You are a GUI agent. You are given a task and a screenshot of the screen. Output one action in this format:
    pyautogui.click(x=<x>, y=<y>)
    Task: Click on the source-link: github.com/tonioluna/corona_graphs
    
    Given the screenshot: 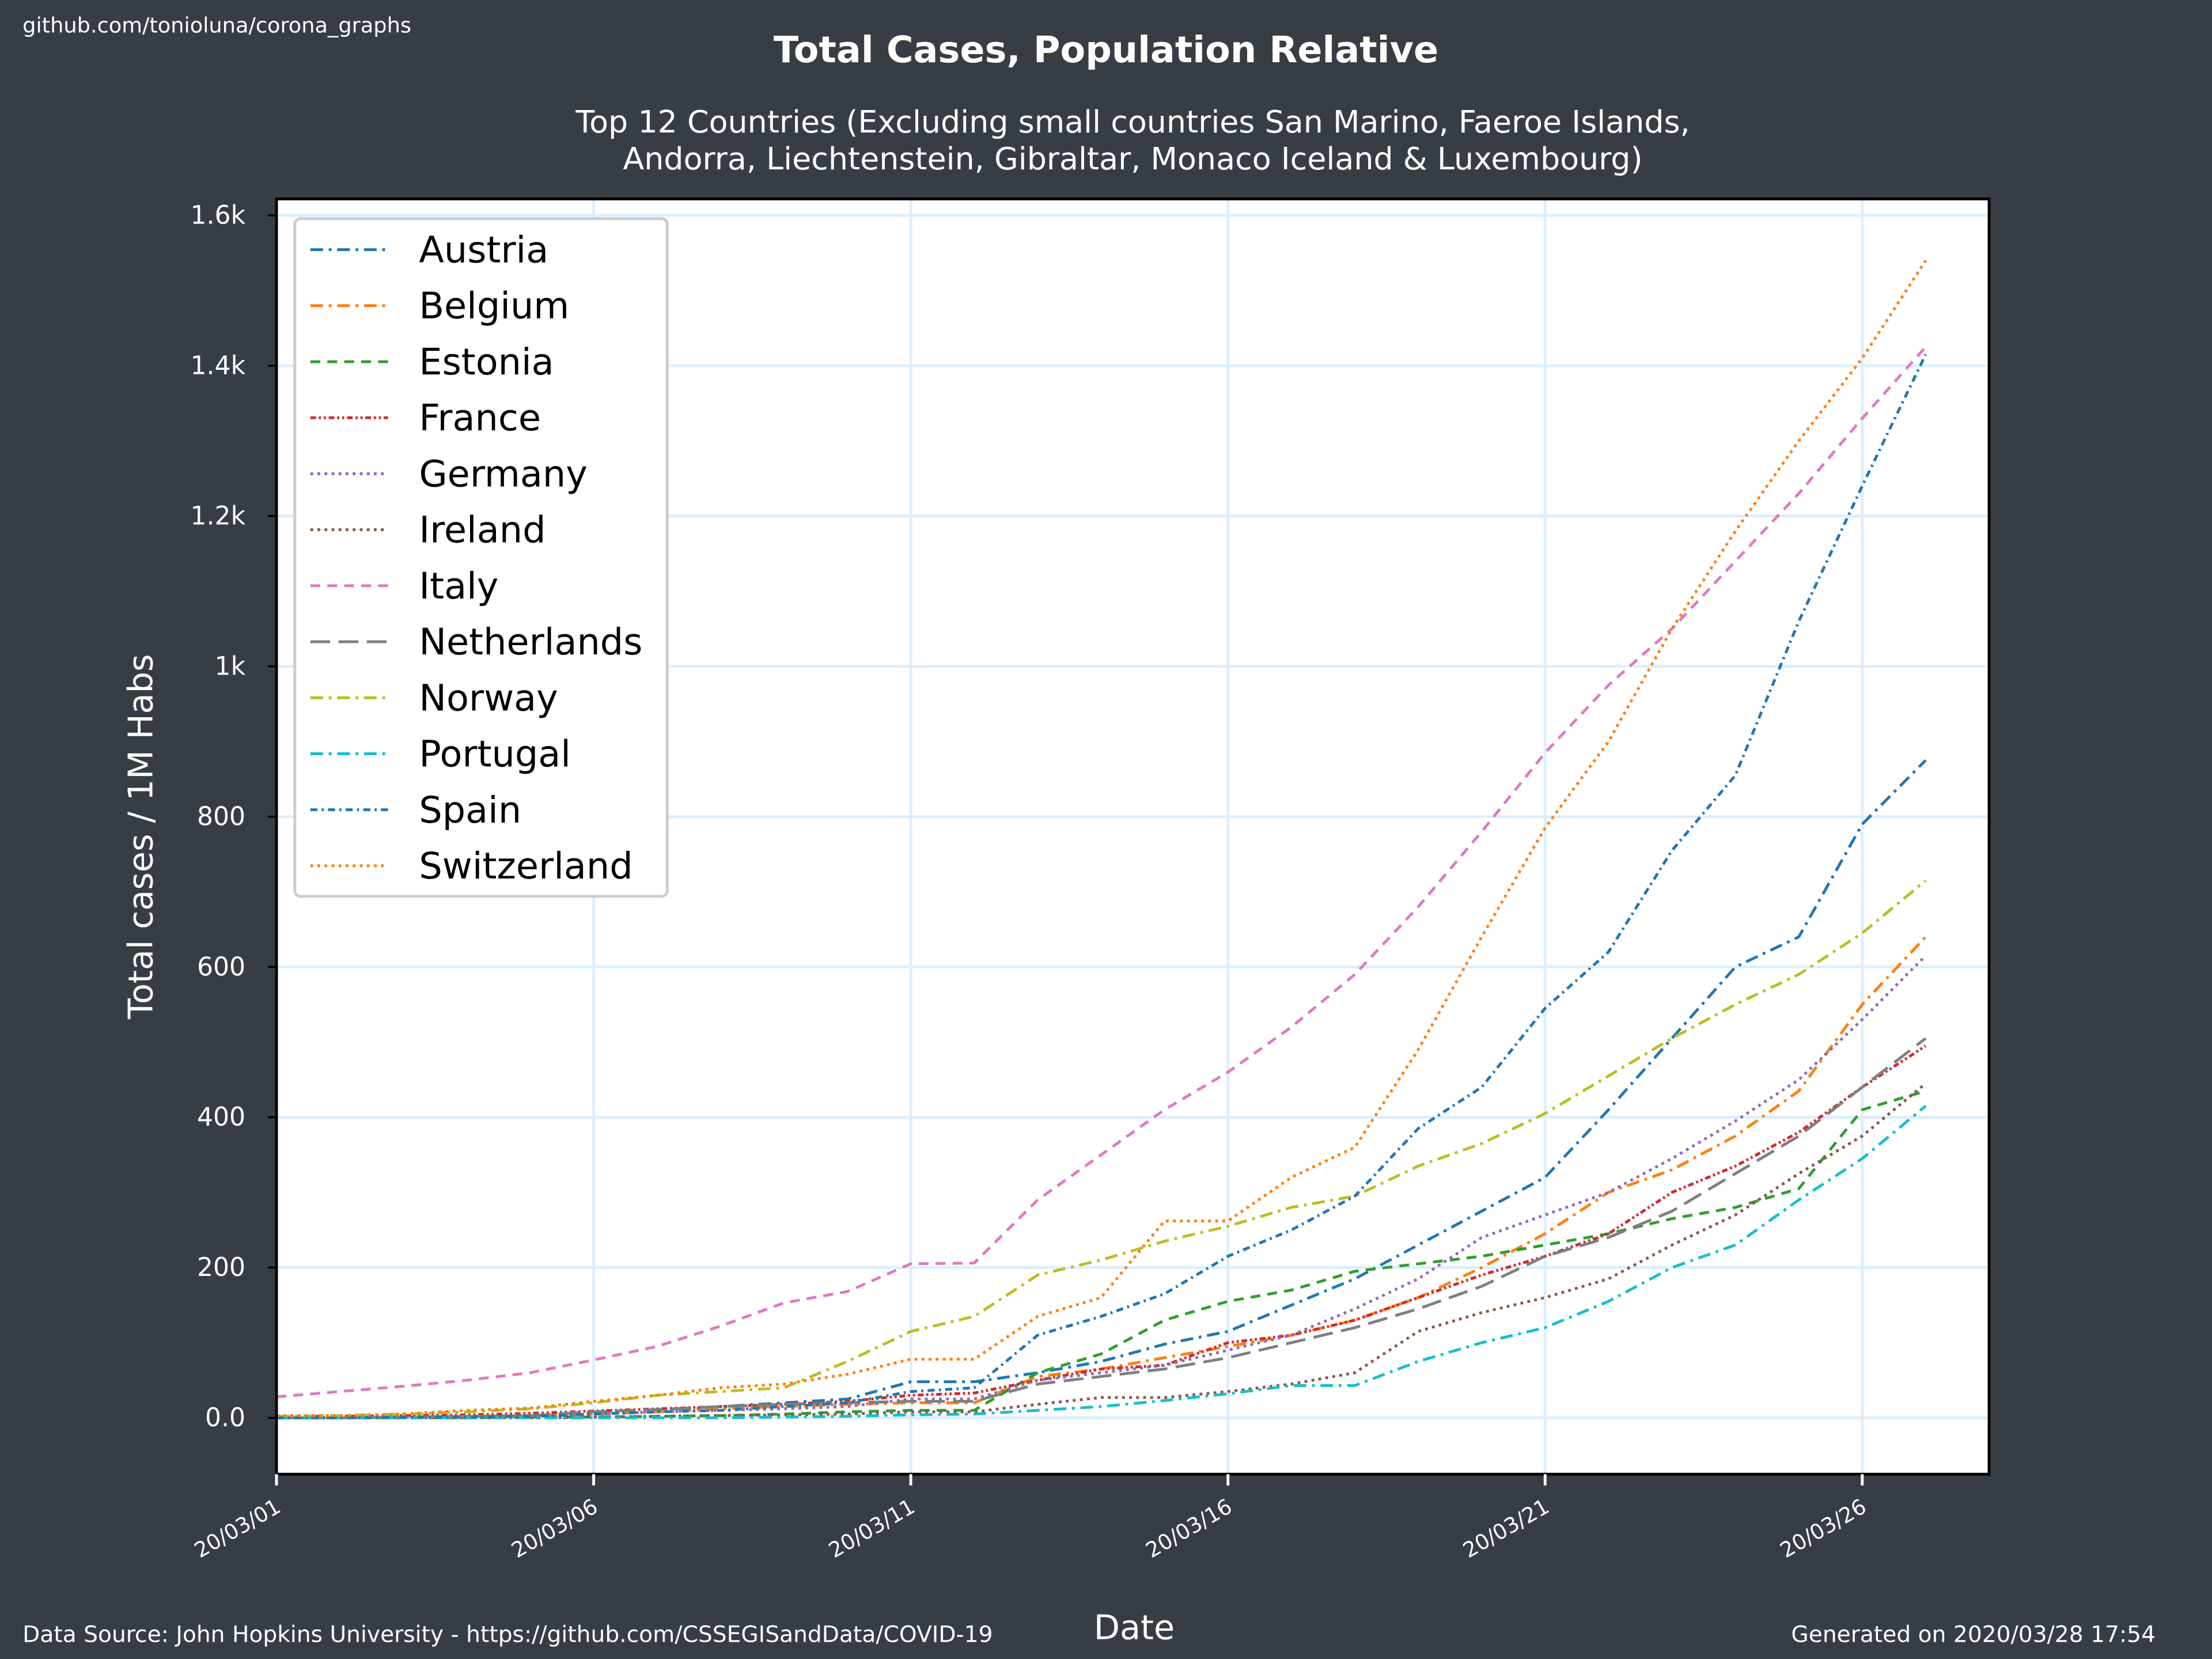 What is the action you would take?
    pyautogui.click(x=216, y=25)
    